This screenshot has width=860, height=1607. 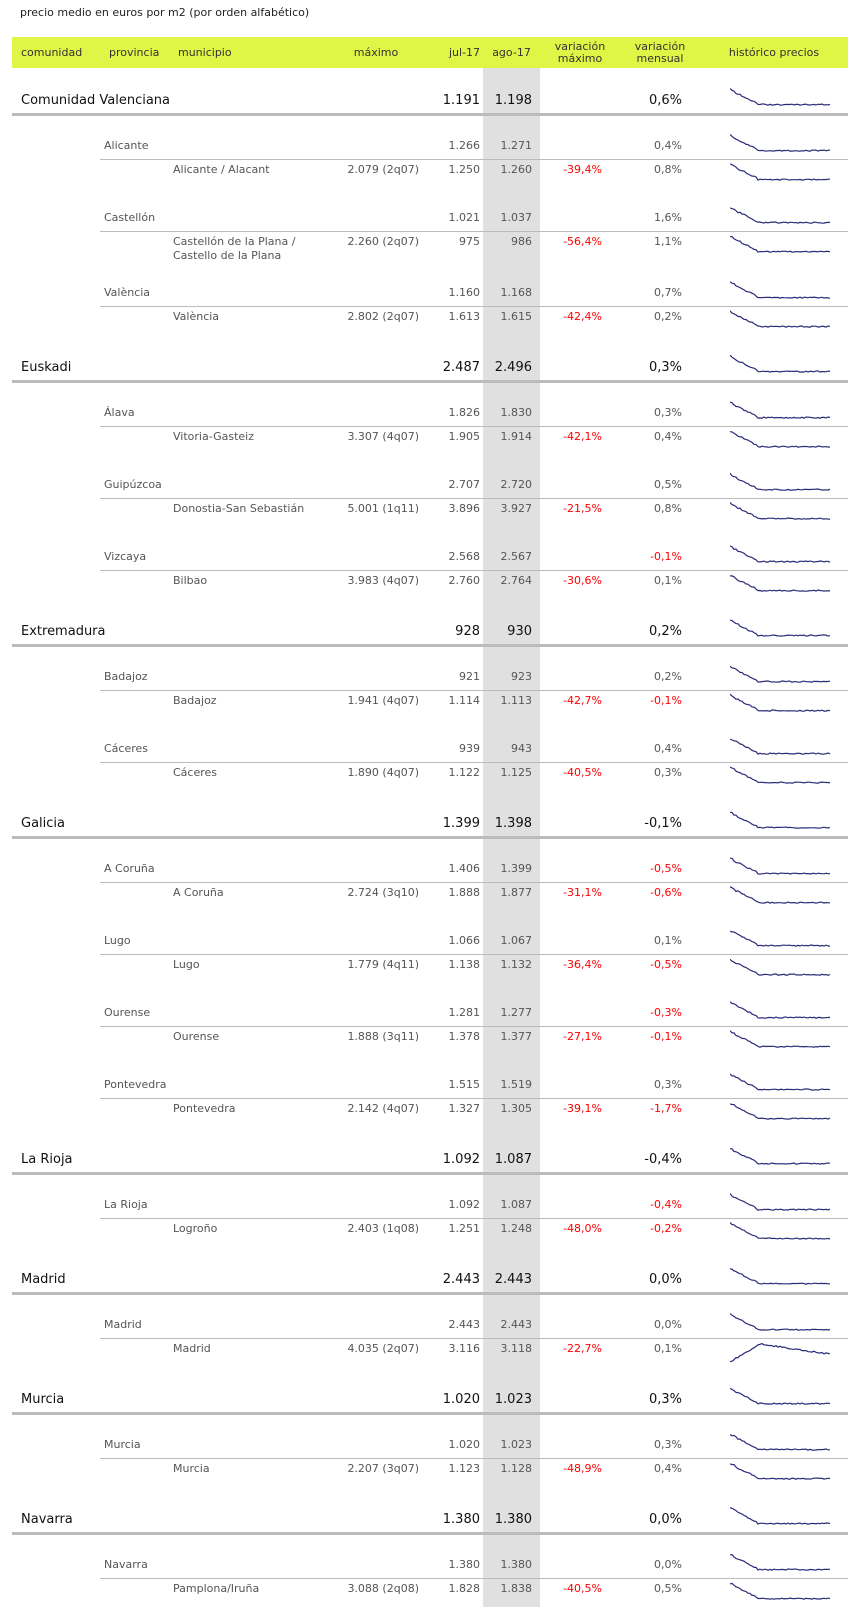 What do you see at coordinates (376, 1041) in the screenshot?
I see `maximo-value: 1.888 (3q11)` at bounding box center [376, 1041].